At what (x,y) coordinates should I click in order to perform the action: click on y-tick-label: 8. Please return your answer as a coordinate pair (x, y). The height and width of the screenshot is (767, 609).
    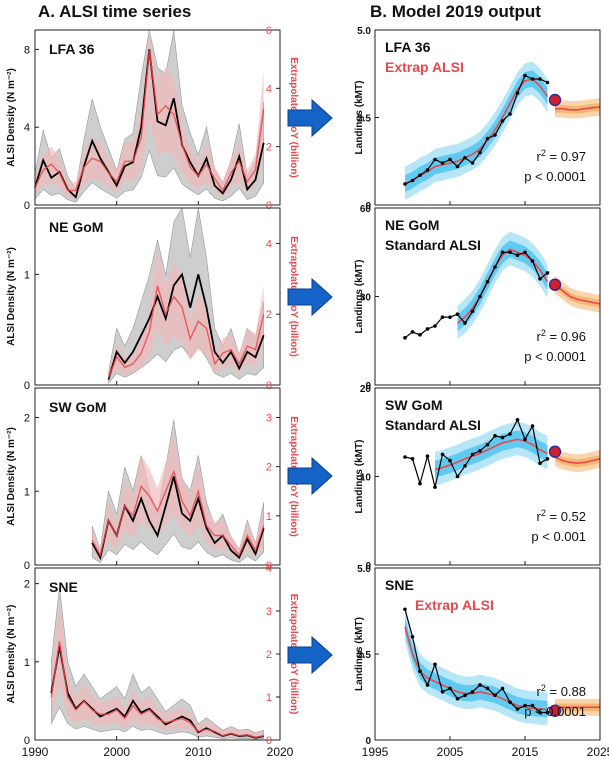
    Looking at the image, I should click on (27, 50).